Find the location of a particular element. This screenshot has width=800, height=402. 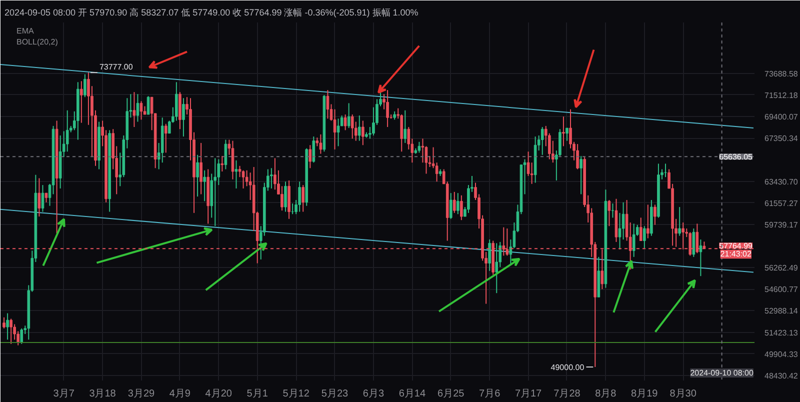

chart-title: 2024-09-05 08:00 开 57970.90 高 58327.07 低 57749.00 收 57764.99 涨幅 -0.36%(-205.91) 振幅 1.00% is located at coordinates (211, 13).